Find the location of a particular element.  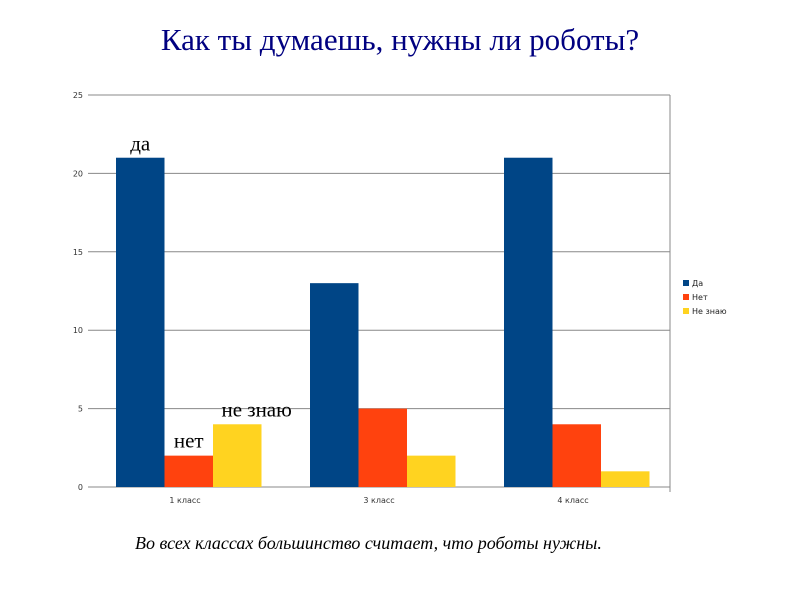

annotation-net: нет is located at coordinates (189, 441).